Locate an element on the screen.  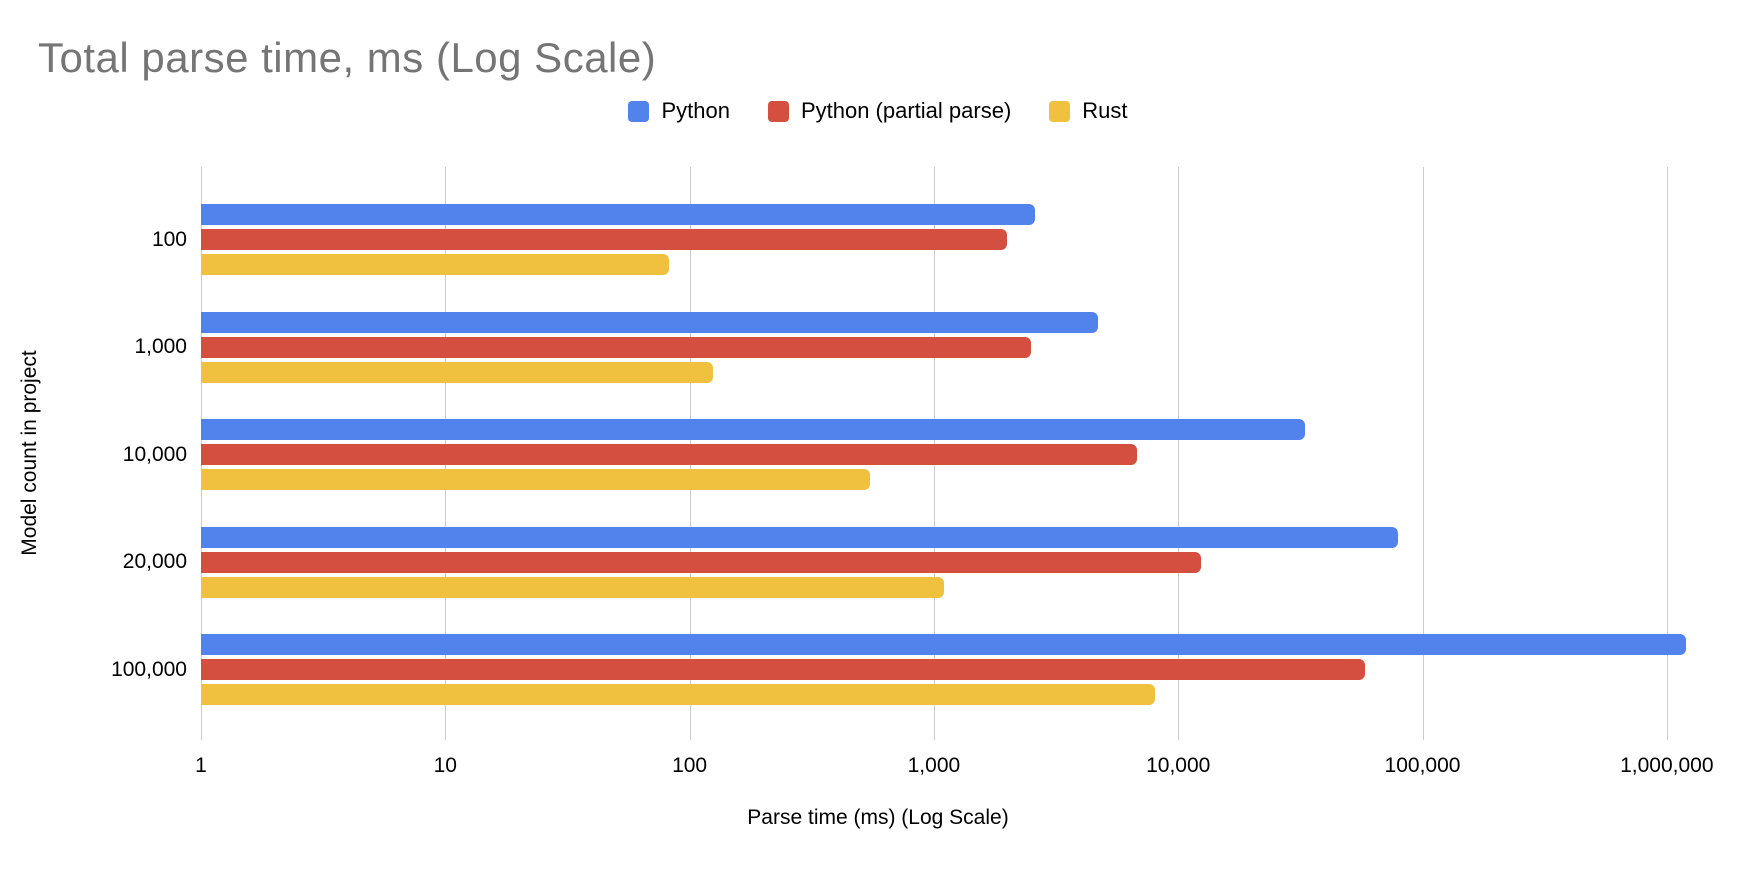
bar-group-10000: 10,000 is located at coordinates (934, 454).